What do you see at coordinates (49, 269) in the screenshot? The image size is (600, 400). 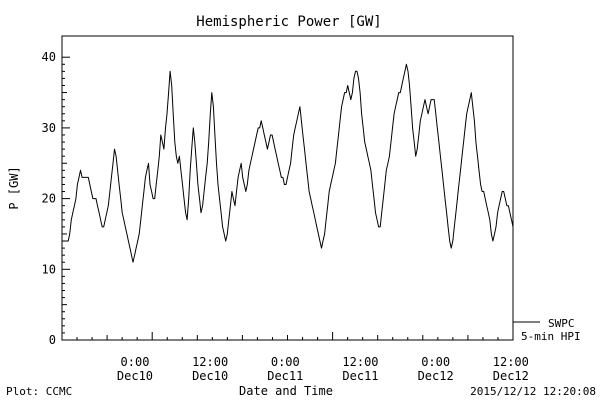 I see `y-tick-label: 10` at bounding box center [49, 269].